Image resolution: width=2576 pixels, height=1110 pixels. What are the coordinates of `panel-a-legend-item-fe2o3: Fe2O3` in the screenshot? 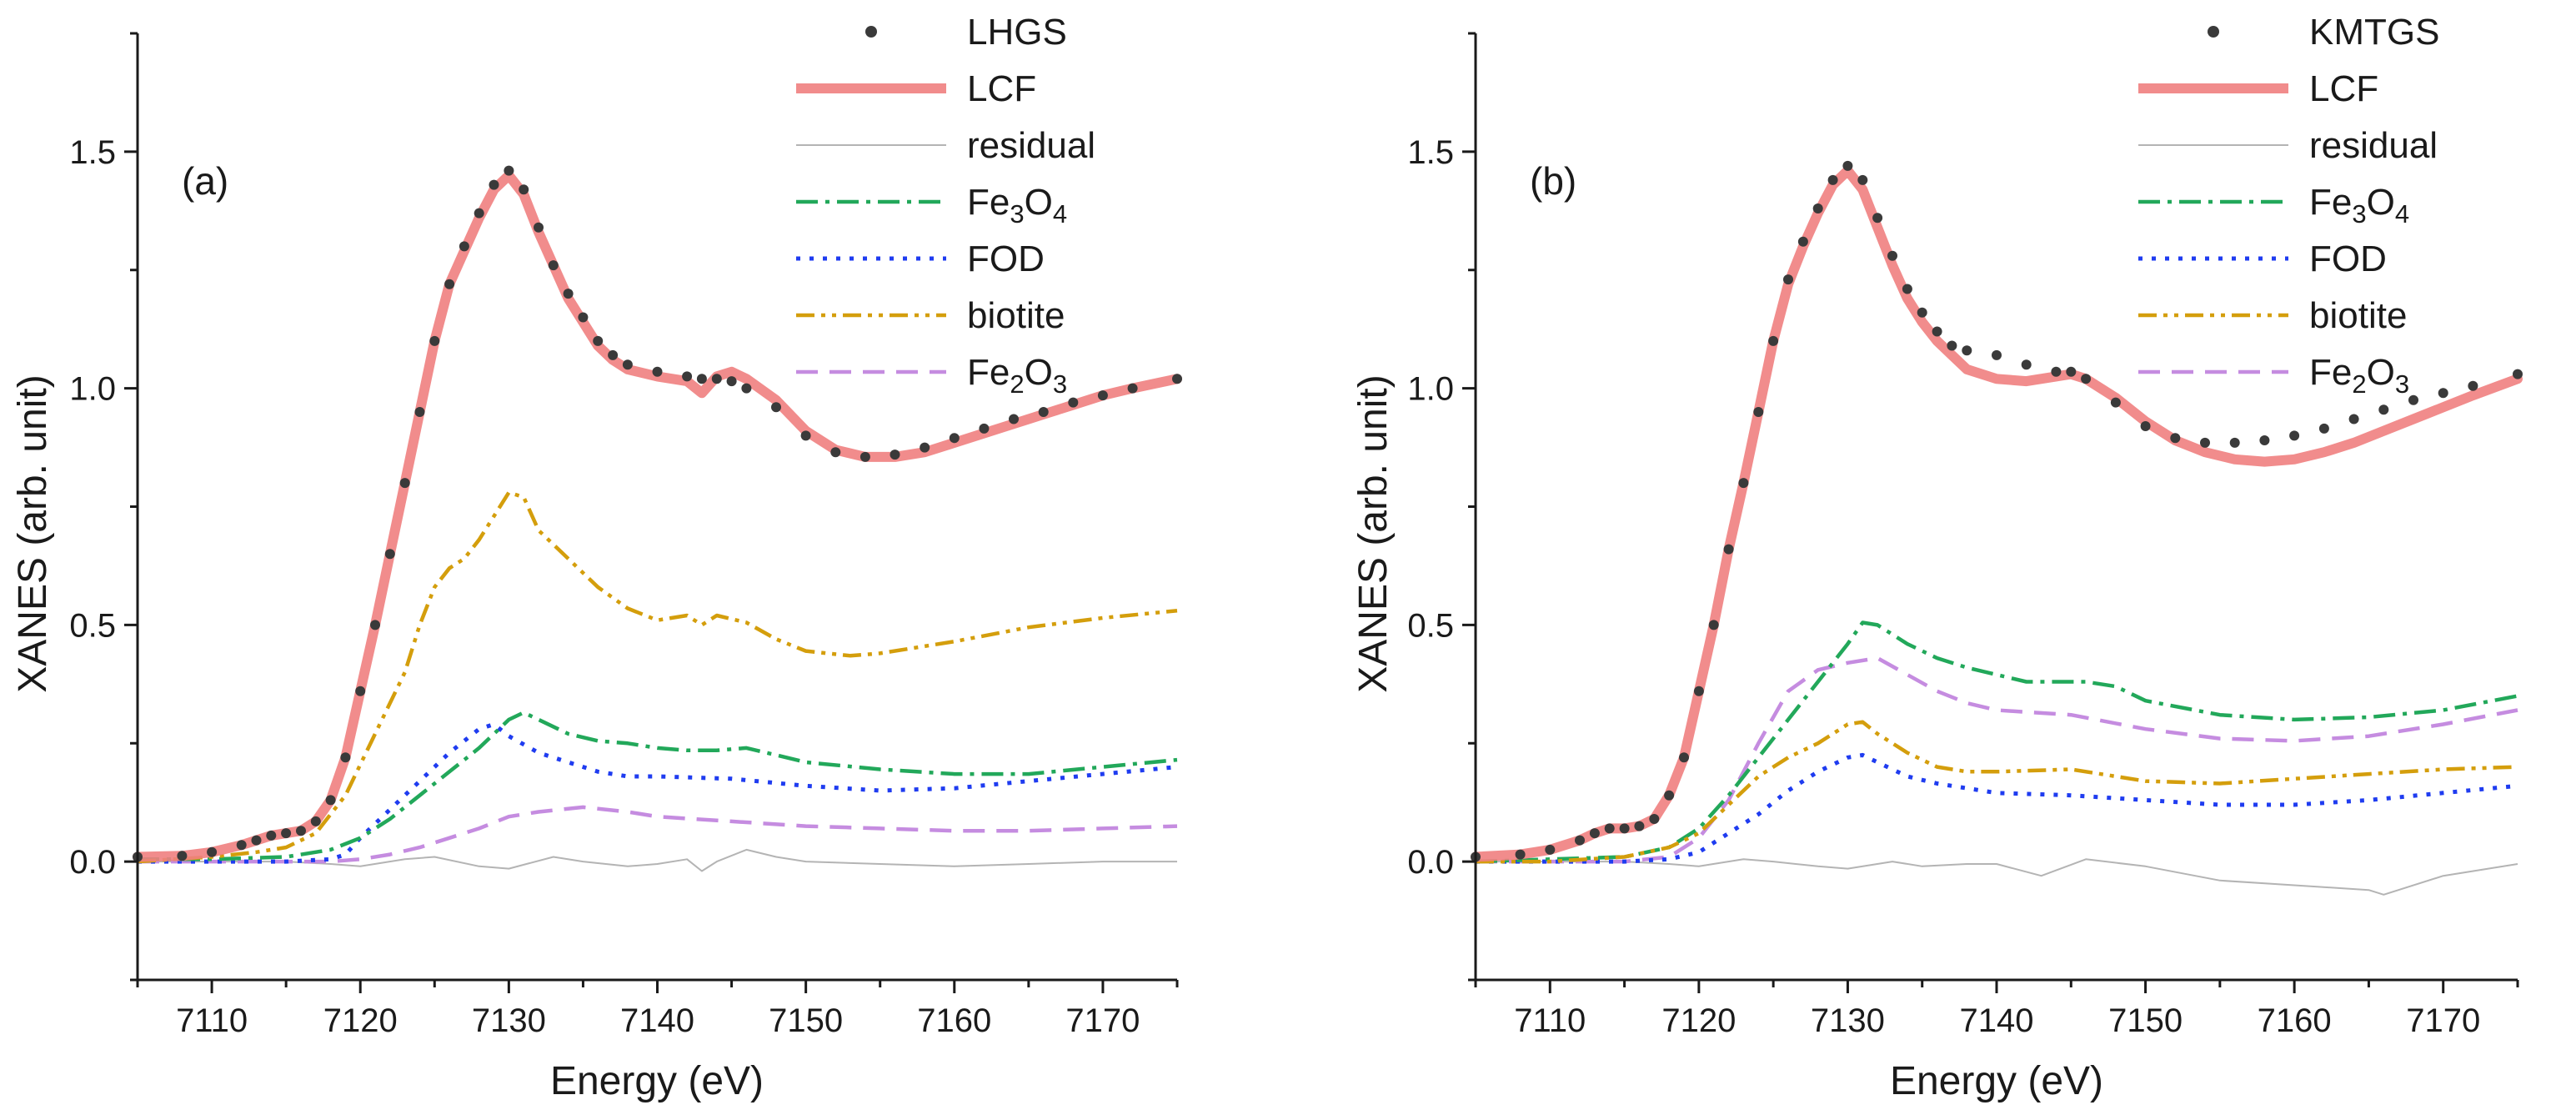 It's located at (931, 375).